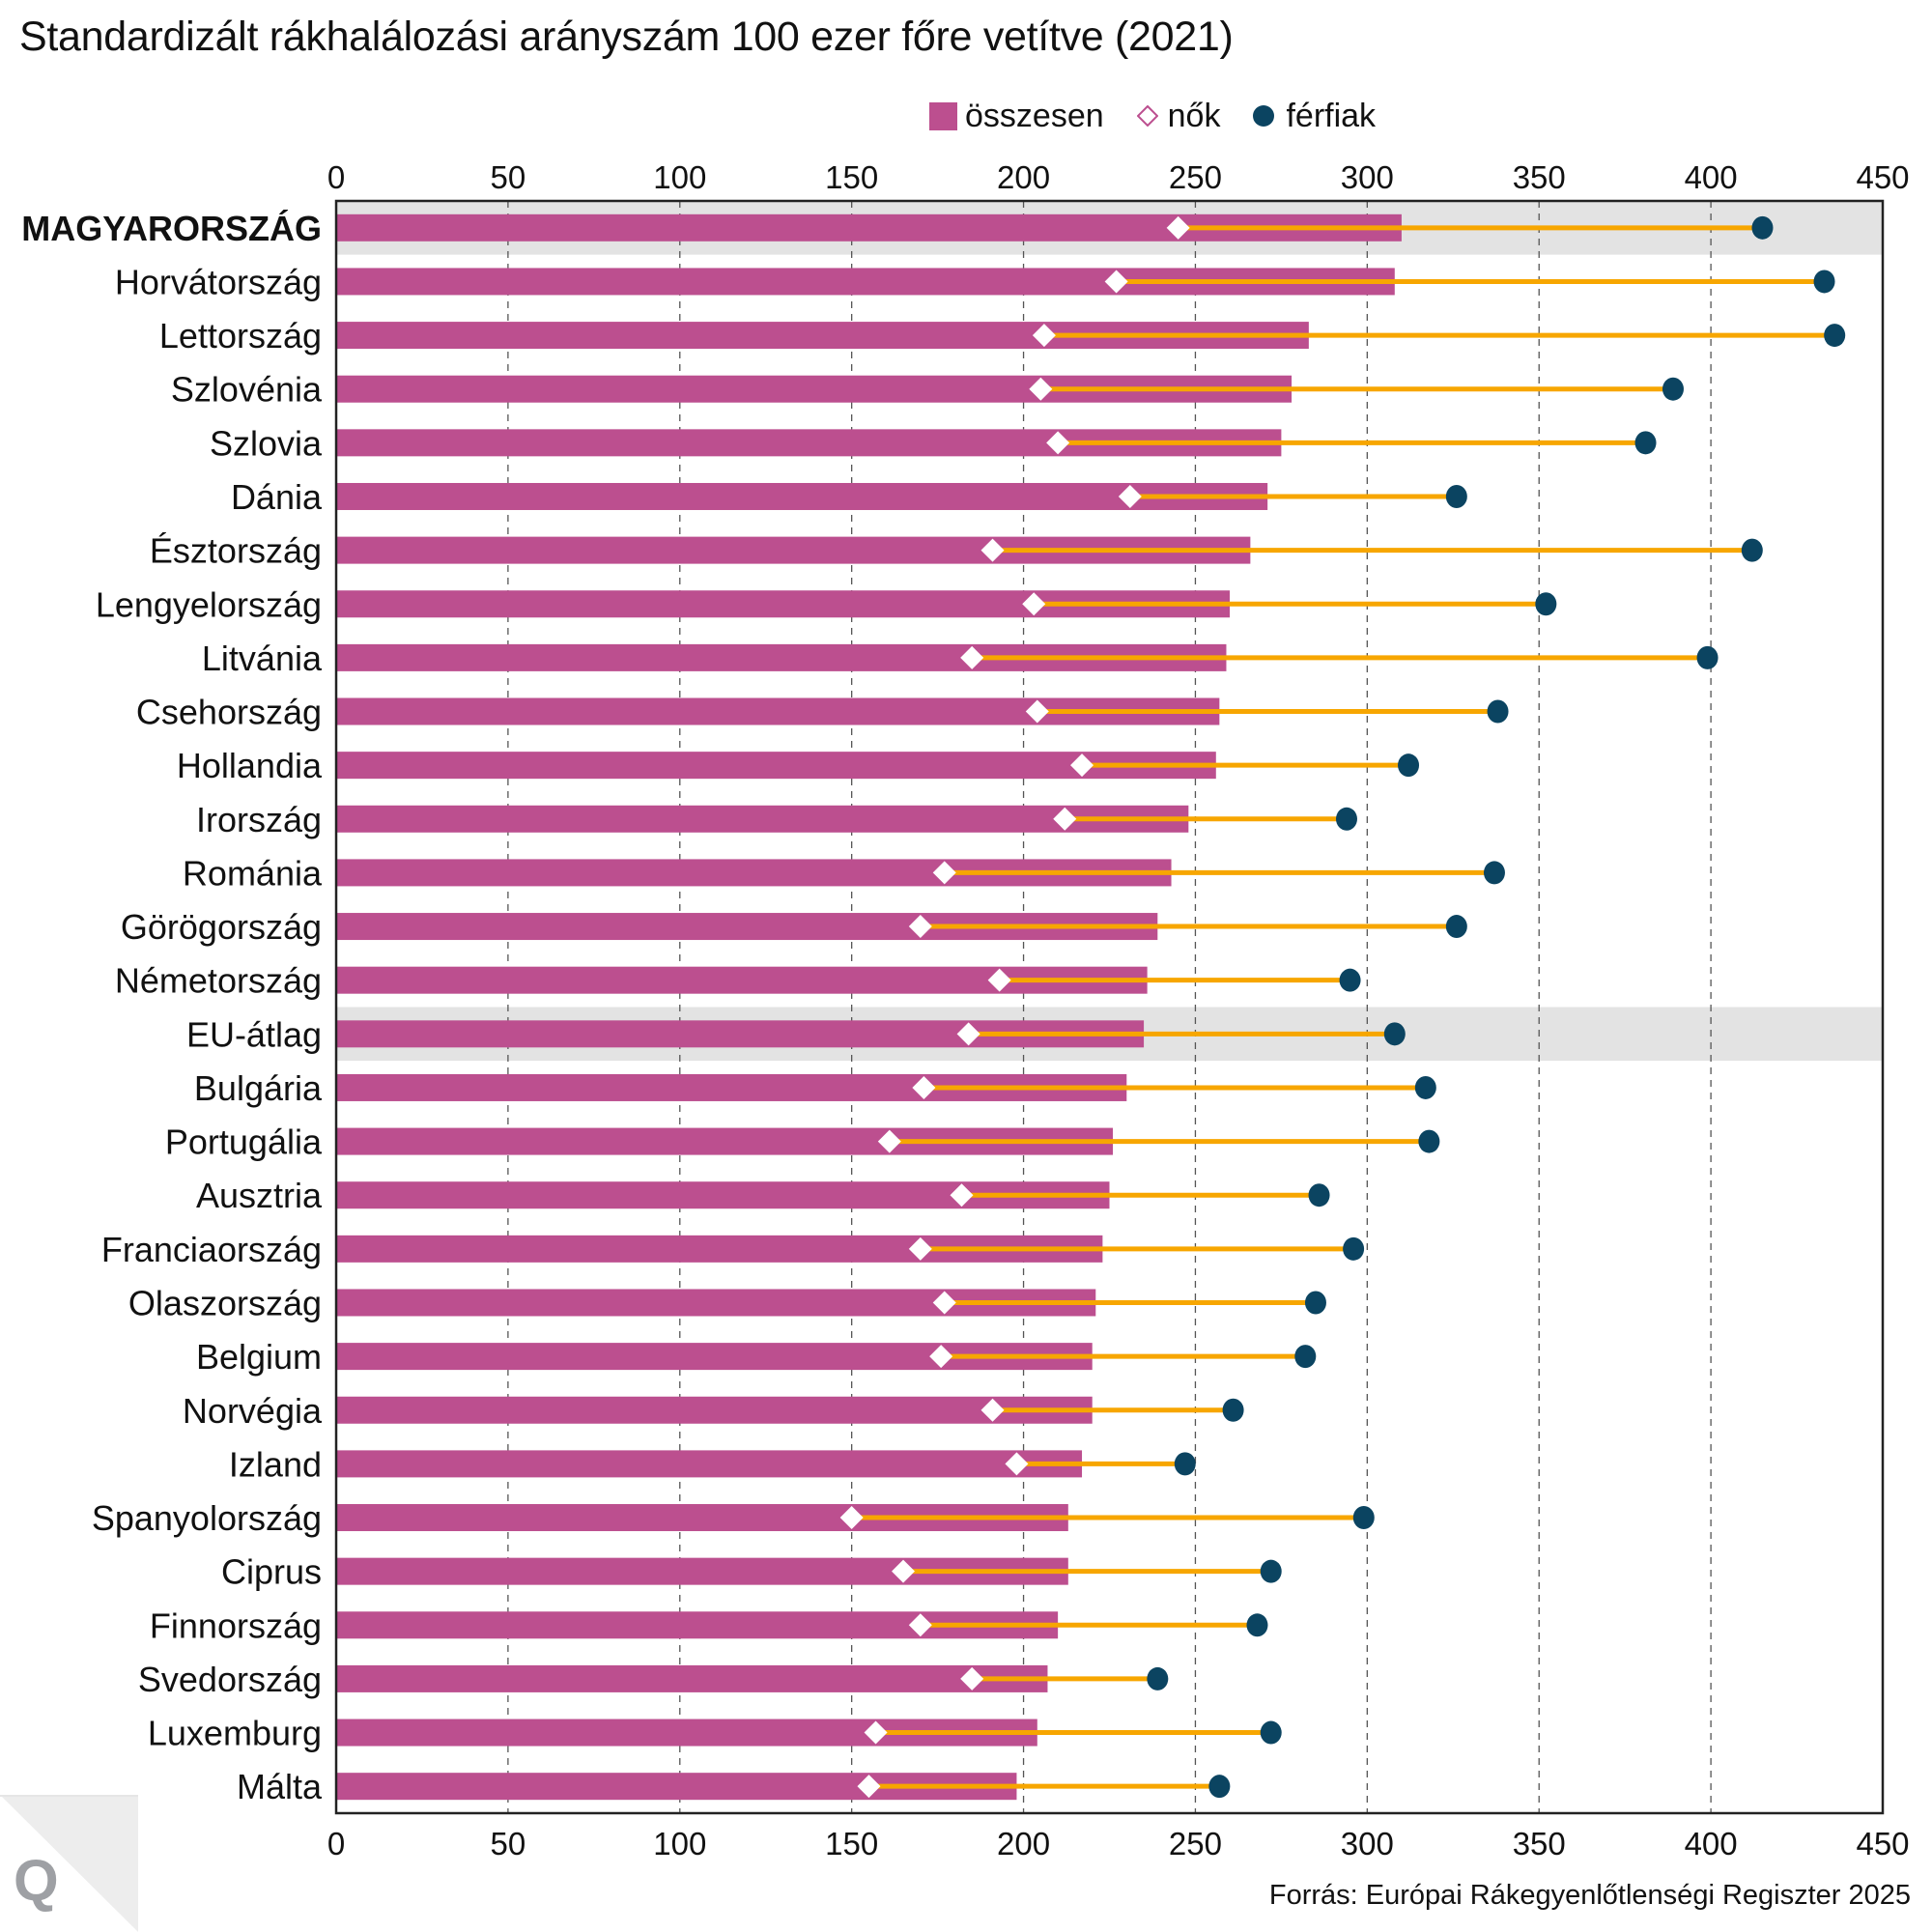 Image resolution: width=1932 pixels, height=1932 pixels. What do you see at coordinates (336, 177) in the screenshot?
I see `x-tick-label-top: 0` at bounding box center [336, 177].